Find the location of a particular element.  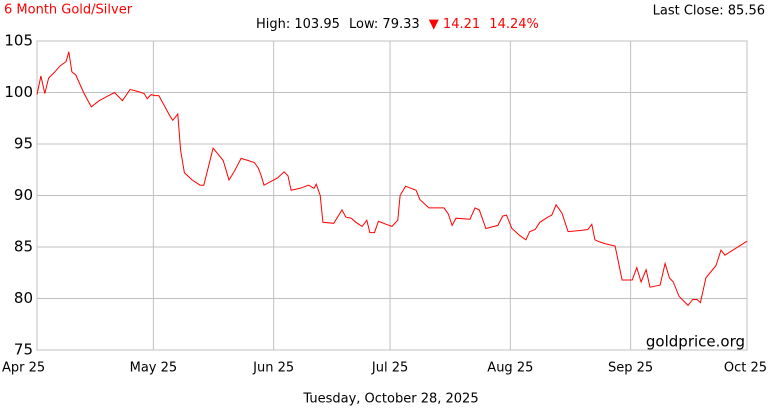

date-label: Tuesday, October 28, 2025 is located at coordinates (390, 399).